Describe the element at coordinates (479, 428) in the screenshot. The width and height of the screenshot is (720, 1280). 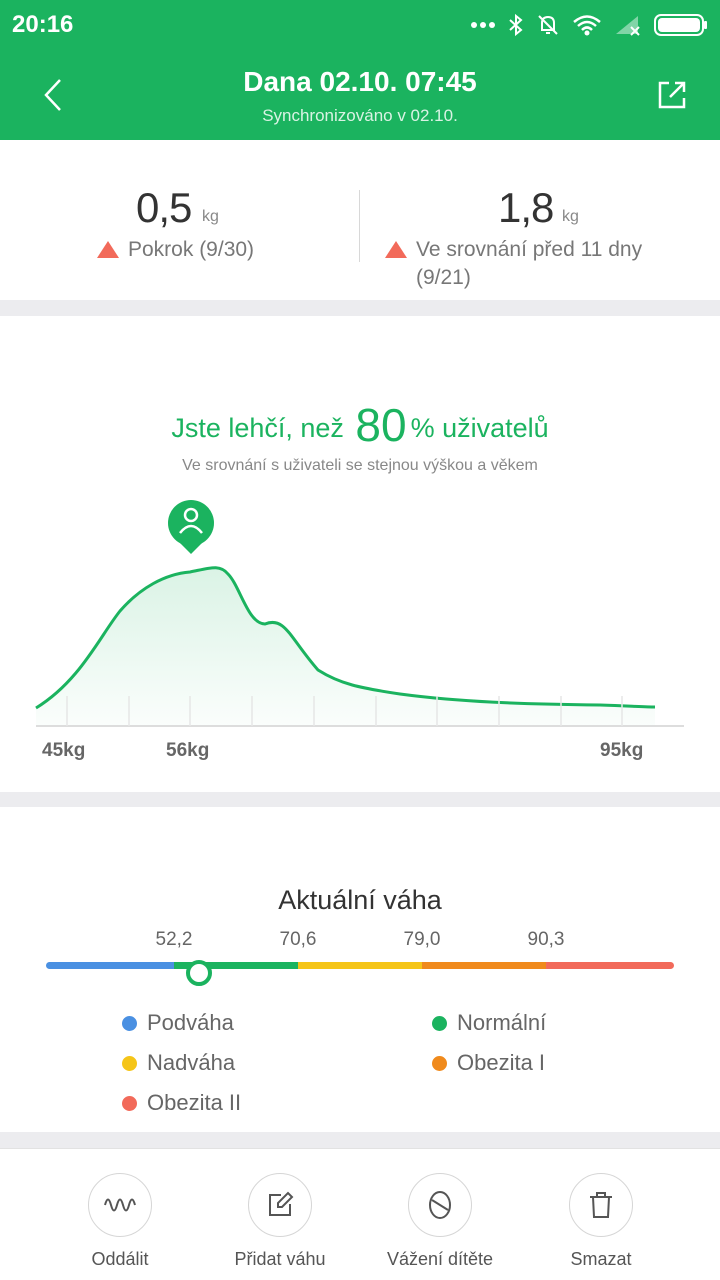
I see `comparison-title-suffix: % uživatelů` at that location.